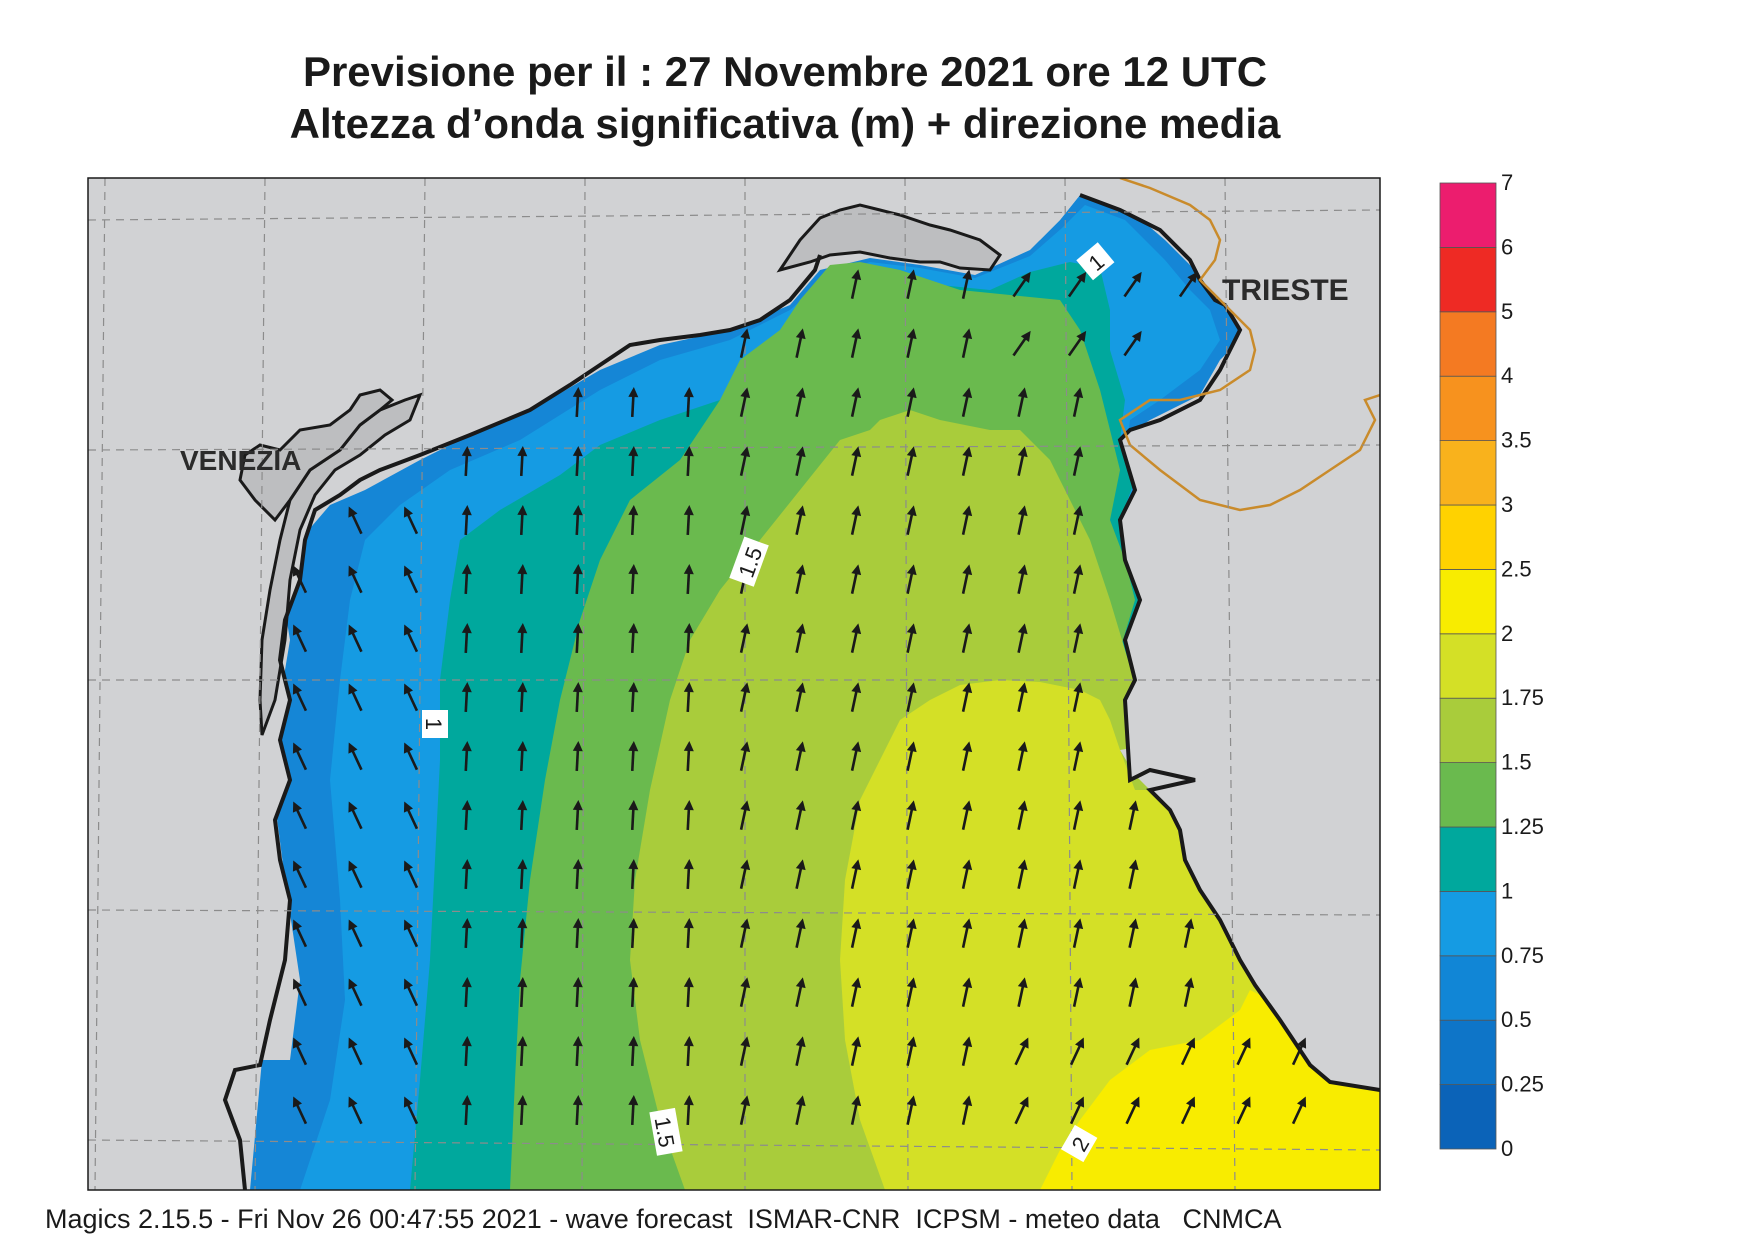 This screenshot has width=1755, height=1242. Describe the element at coordinates (1516, 762) in the screenshot. I see `colorbar-tick-label: 1.5` at that location.